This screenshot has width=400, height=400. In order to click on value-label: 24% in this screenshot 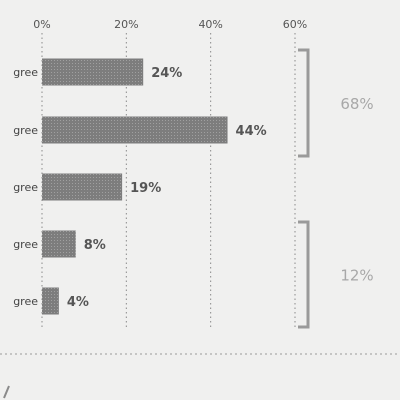, I will do `click(166, 73)`.